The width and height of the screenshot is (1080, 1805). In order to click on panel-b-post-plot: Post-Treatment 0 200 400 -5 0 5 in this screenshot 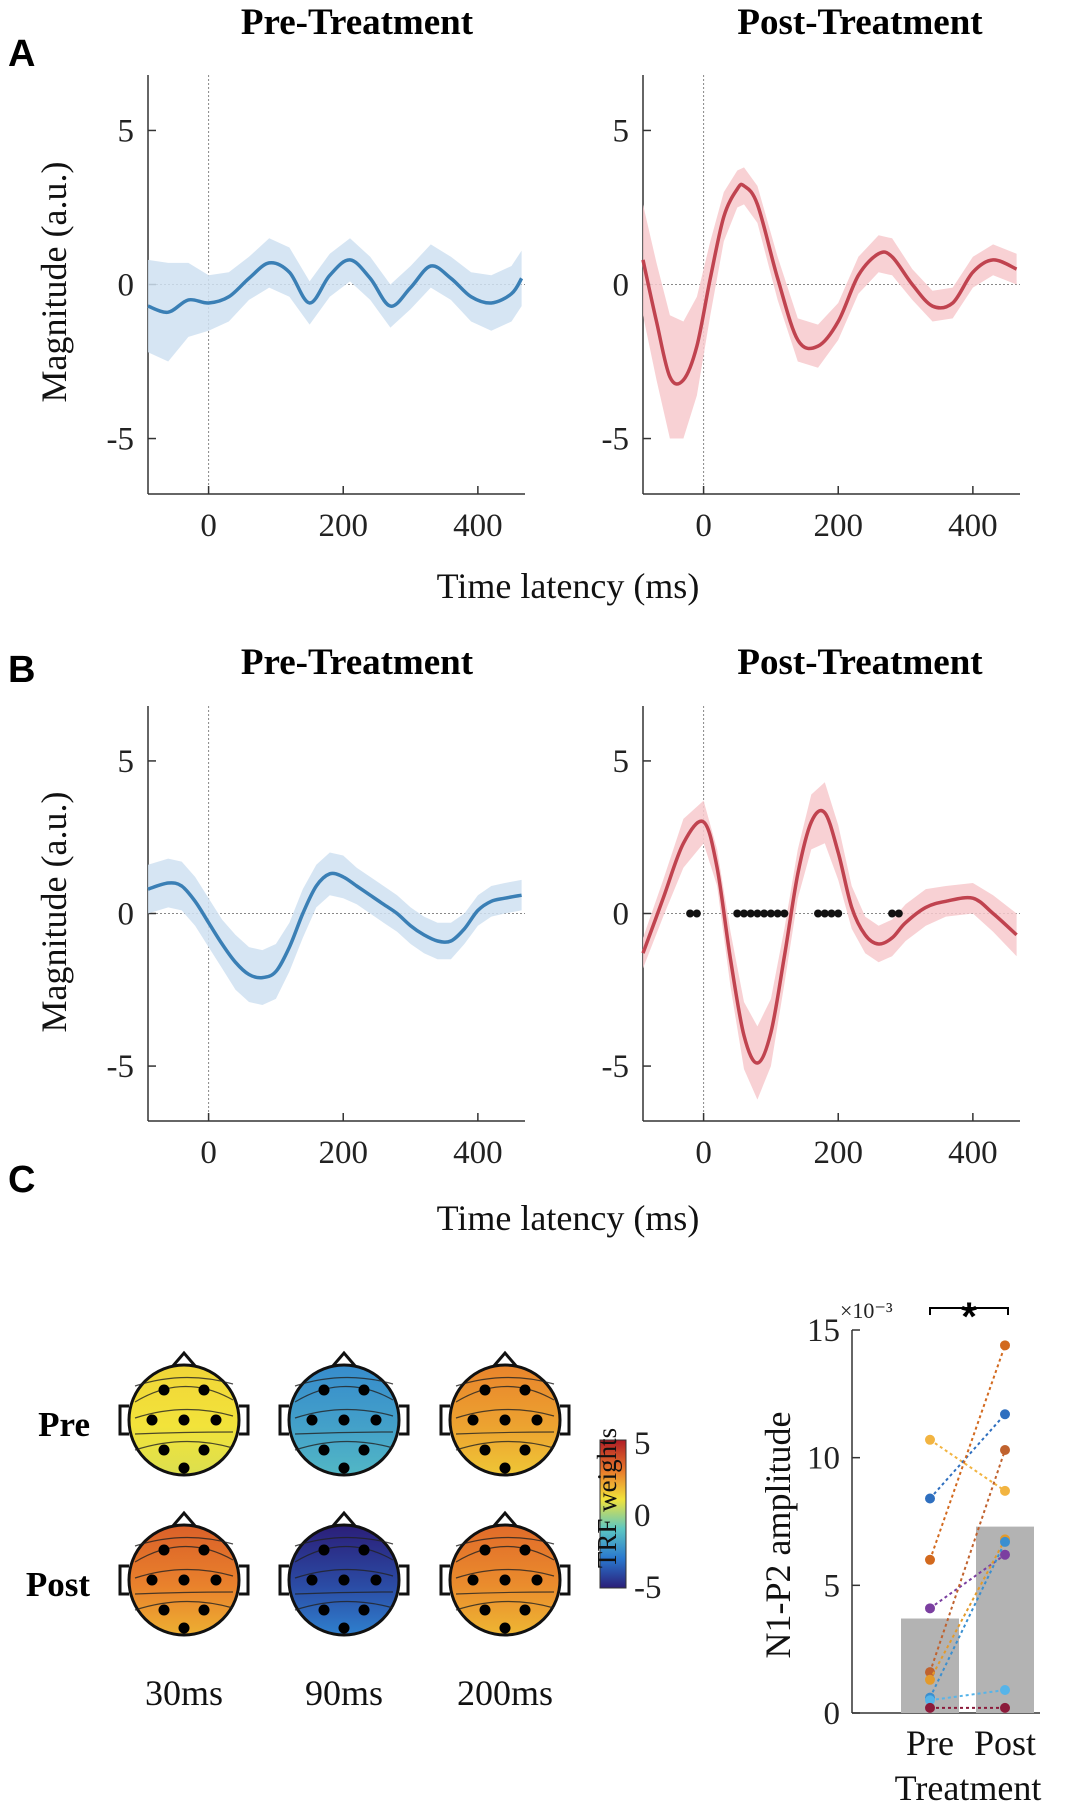, I will do `click(811, 906)`.